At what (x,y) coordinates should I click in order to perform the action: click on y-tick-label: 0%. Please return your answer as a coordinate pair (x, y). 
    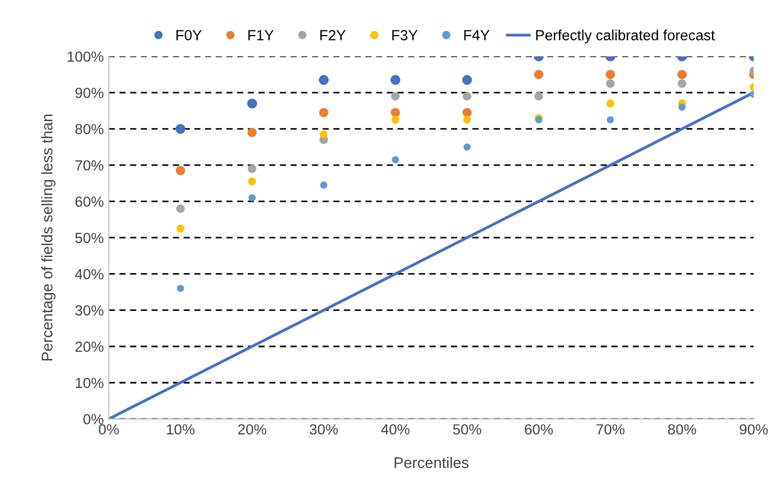
    Looking at the image, I should click on (93, 419).